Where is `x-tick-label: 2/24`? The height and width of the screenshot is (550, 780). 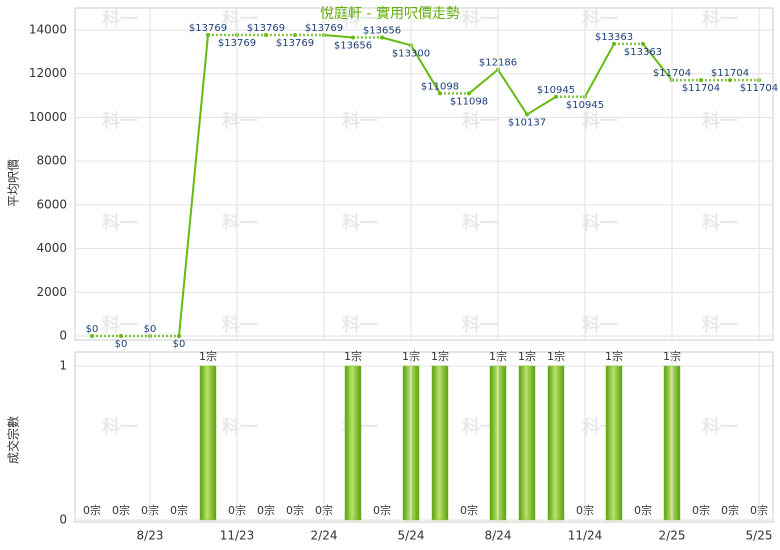
x-tick-label: 2/24 is located at coordinates (324, 536).